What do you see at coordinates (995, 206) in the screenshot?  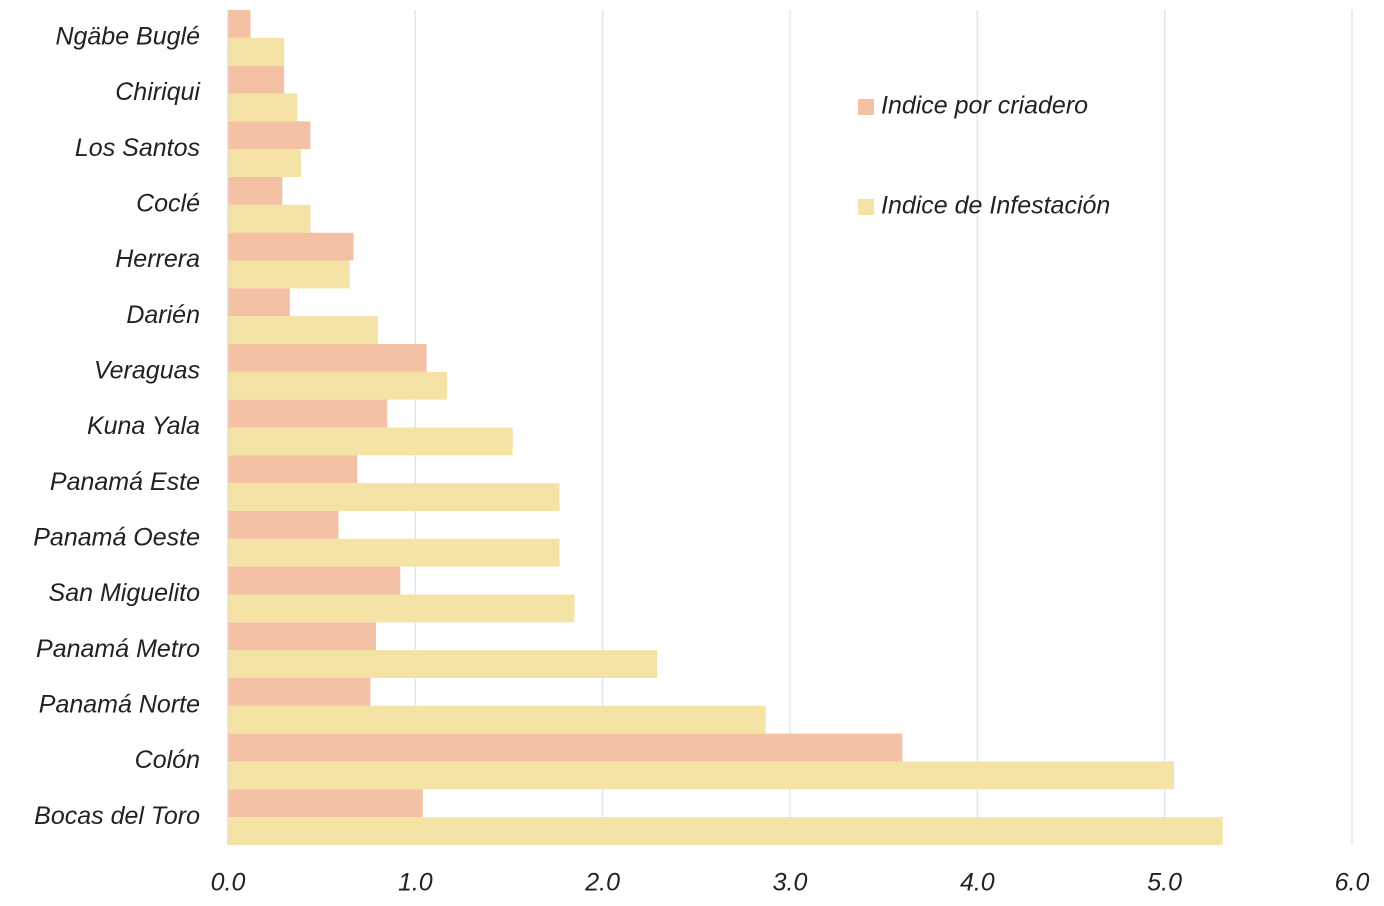 I see `legend-label: Indice de Infestación` at bounding box center [995, 206].